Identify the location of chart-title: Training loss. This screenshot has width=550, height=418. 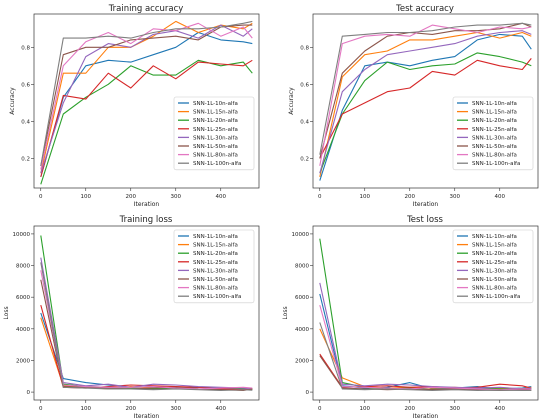
(146, 220).